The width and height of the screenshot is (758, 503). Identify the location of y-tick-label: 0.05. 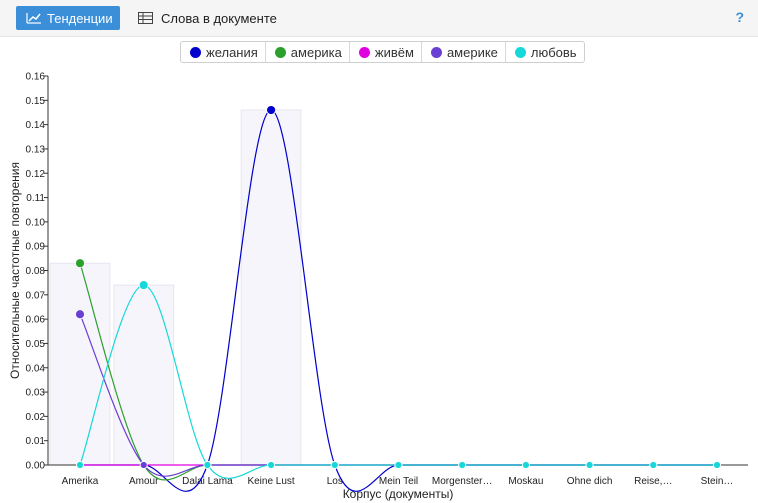
(36, 344).